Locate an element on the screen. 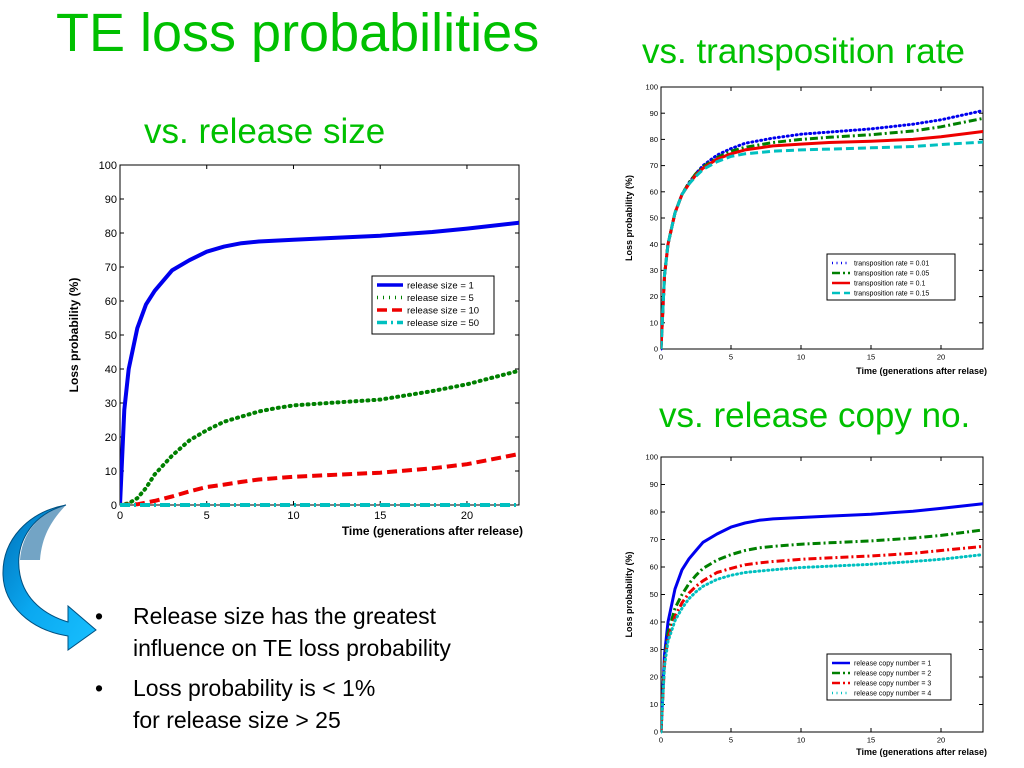  bullet-line: for release size > 25 is located at coordinates (237, 720).